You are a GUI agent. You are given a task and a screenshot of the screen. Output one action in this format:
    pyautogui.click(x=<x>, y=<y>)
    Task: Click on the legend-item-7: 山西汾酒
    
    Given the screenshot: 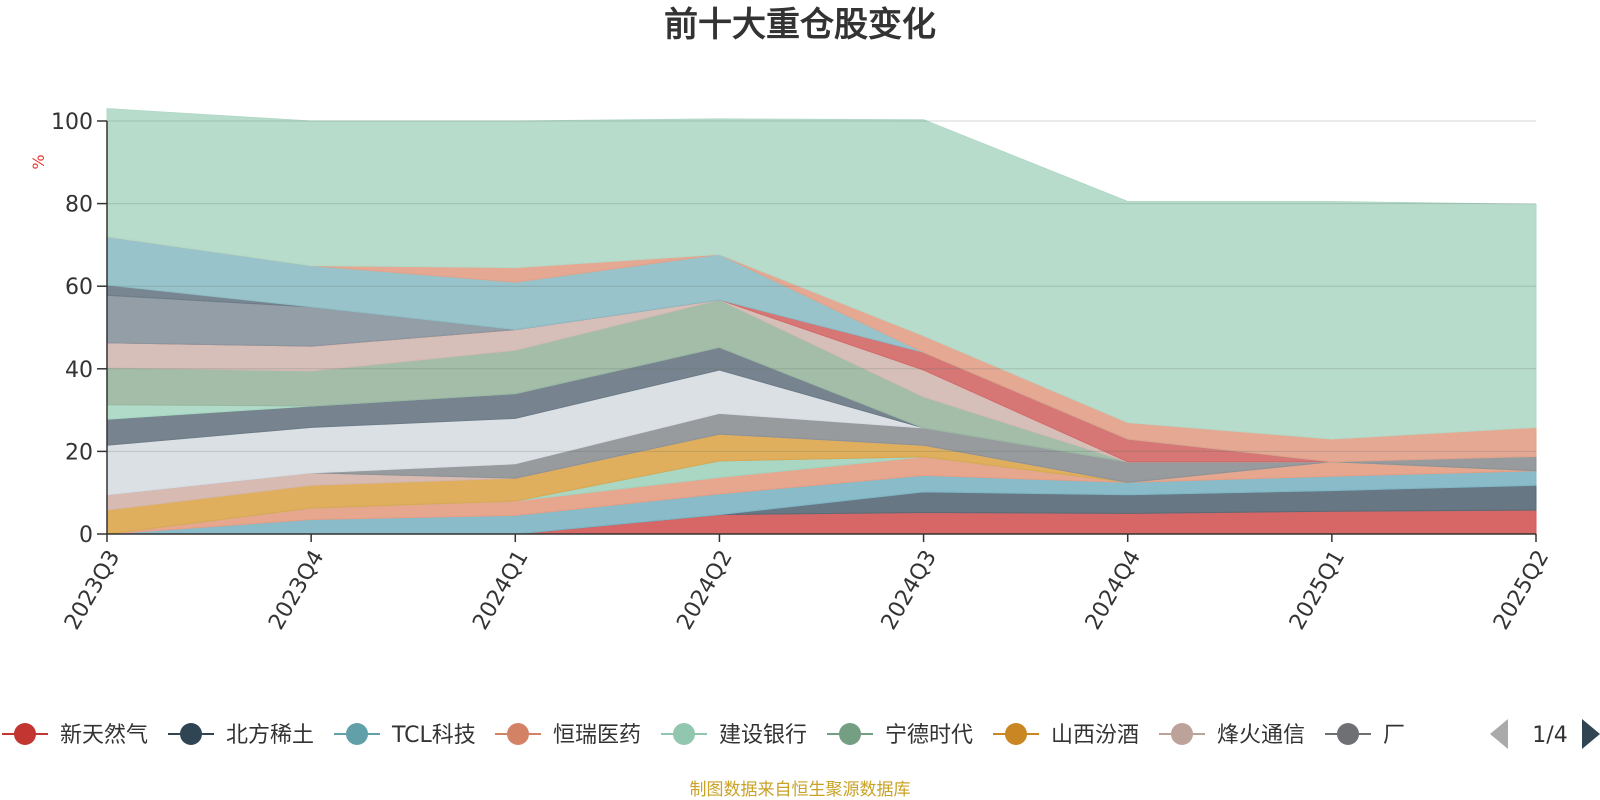 What is the action you would take?
    pyautogui.click(x=1066, y=735)
    